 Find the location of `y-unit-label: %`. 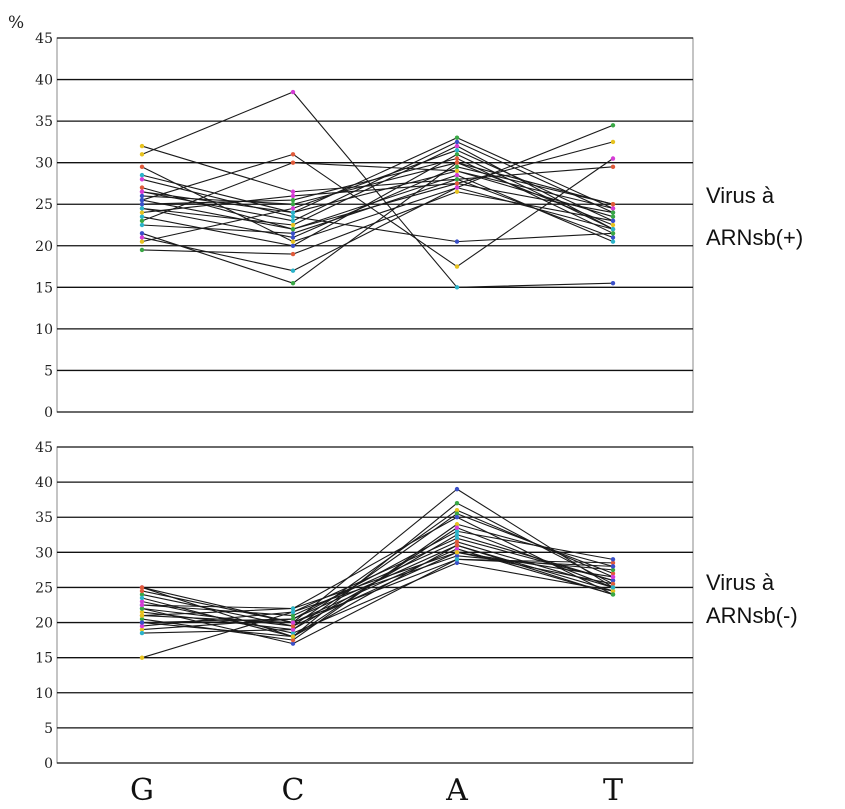

y-unit-label: % is located at coordinates (16, 23).